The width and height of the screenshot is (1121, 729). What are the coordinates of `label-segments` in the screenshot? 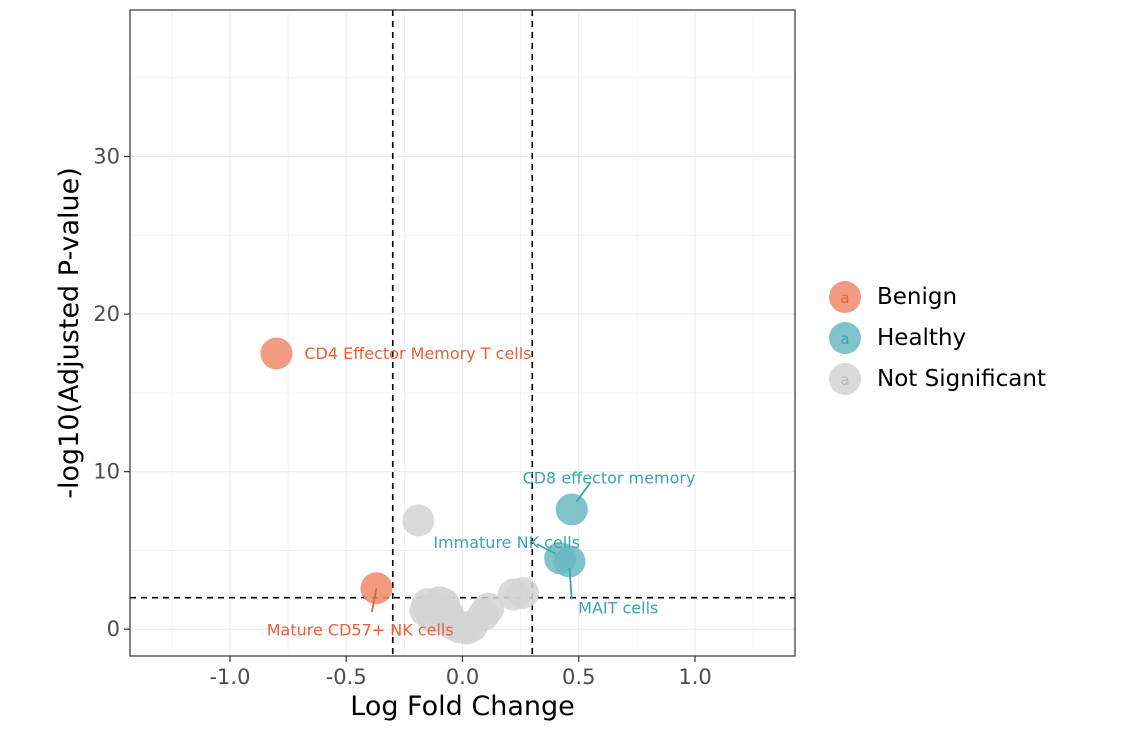 It's located at (481, 547).